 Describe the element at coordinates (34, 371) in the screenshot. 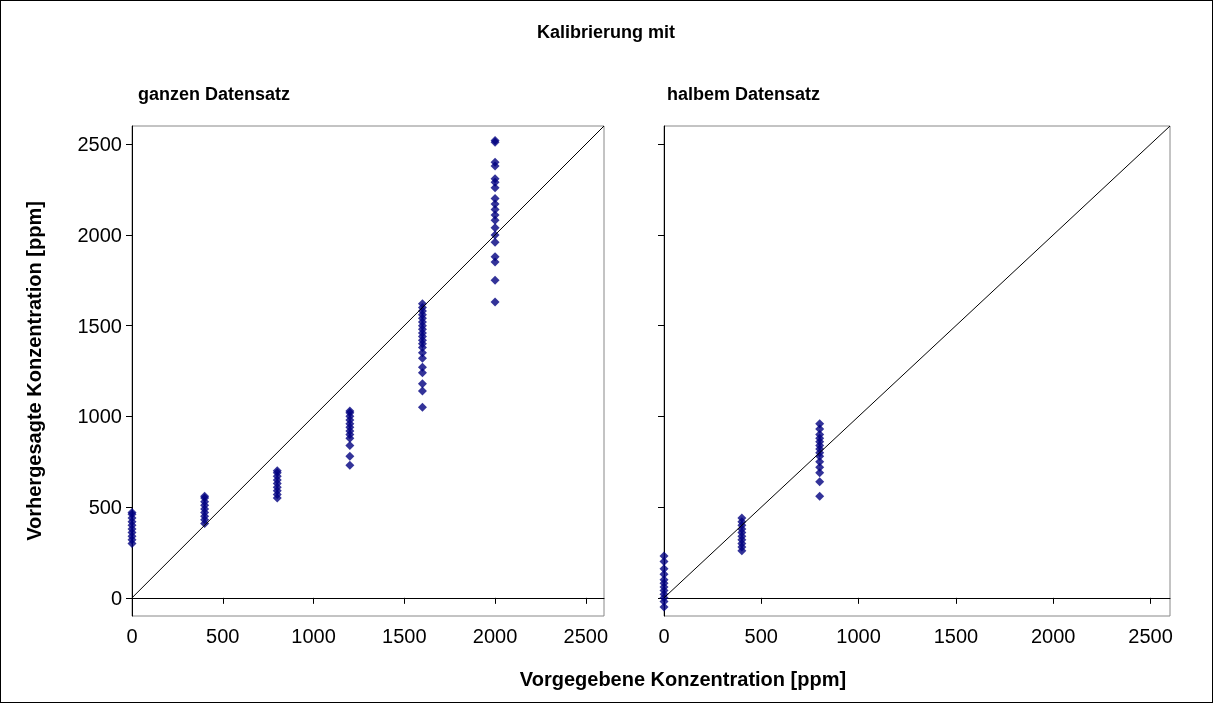

I see `y-axis-title: Vorhergesagte Konzentration [ppm]` at that location.